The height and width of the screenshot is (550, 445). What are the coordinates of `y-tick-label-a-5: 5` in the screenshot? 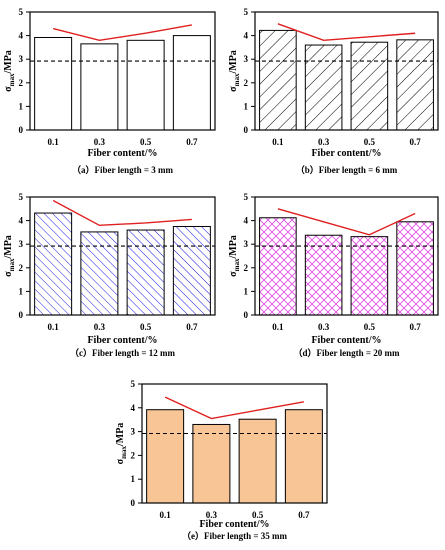 It's located at (21, 12).